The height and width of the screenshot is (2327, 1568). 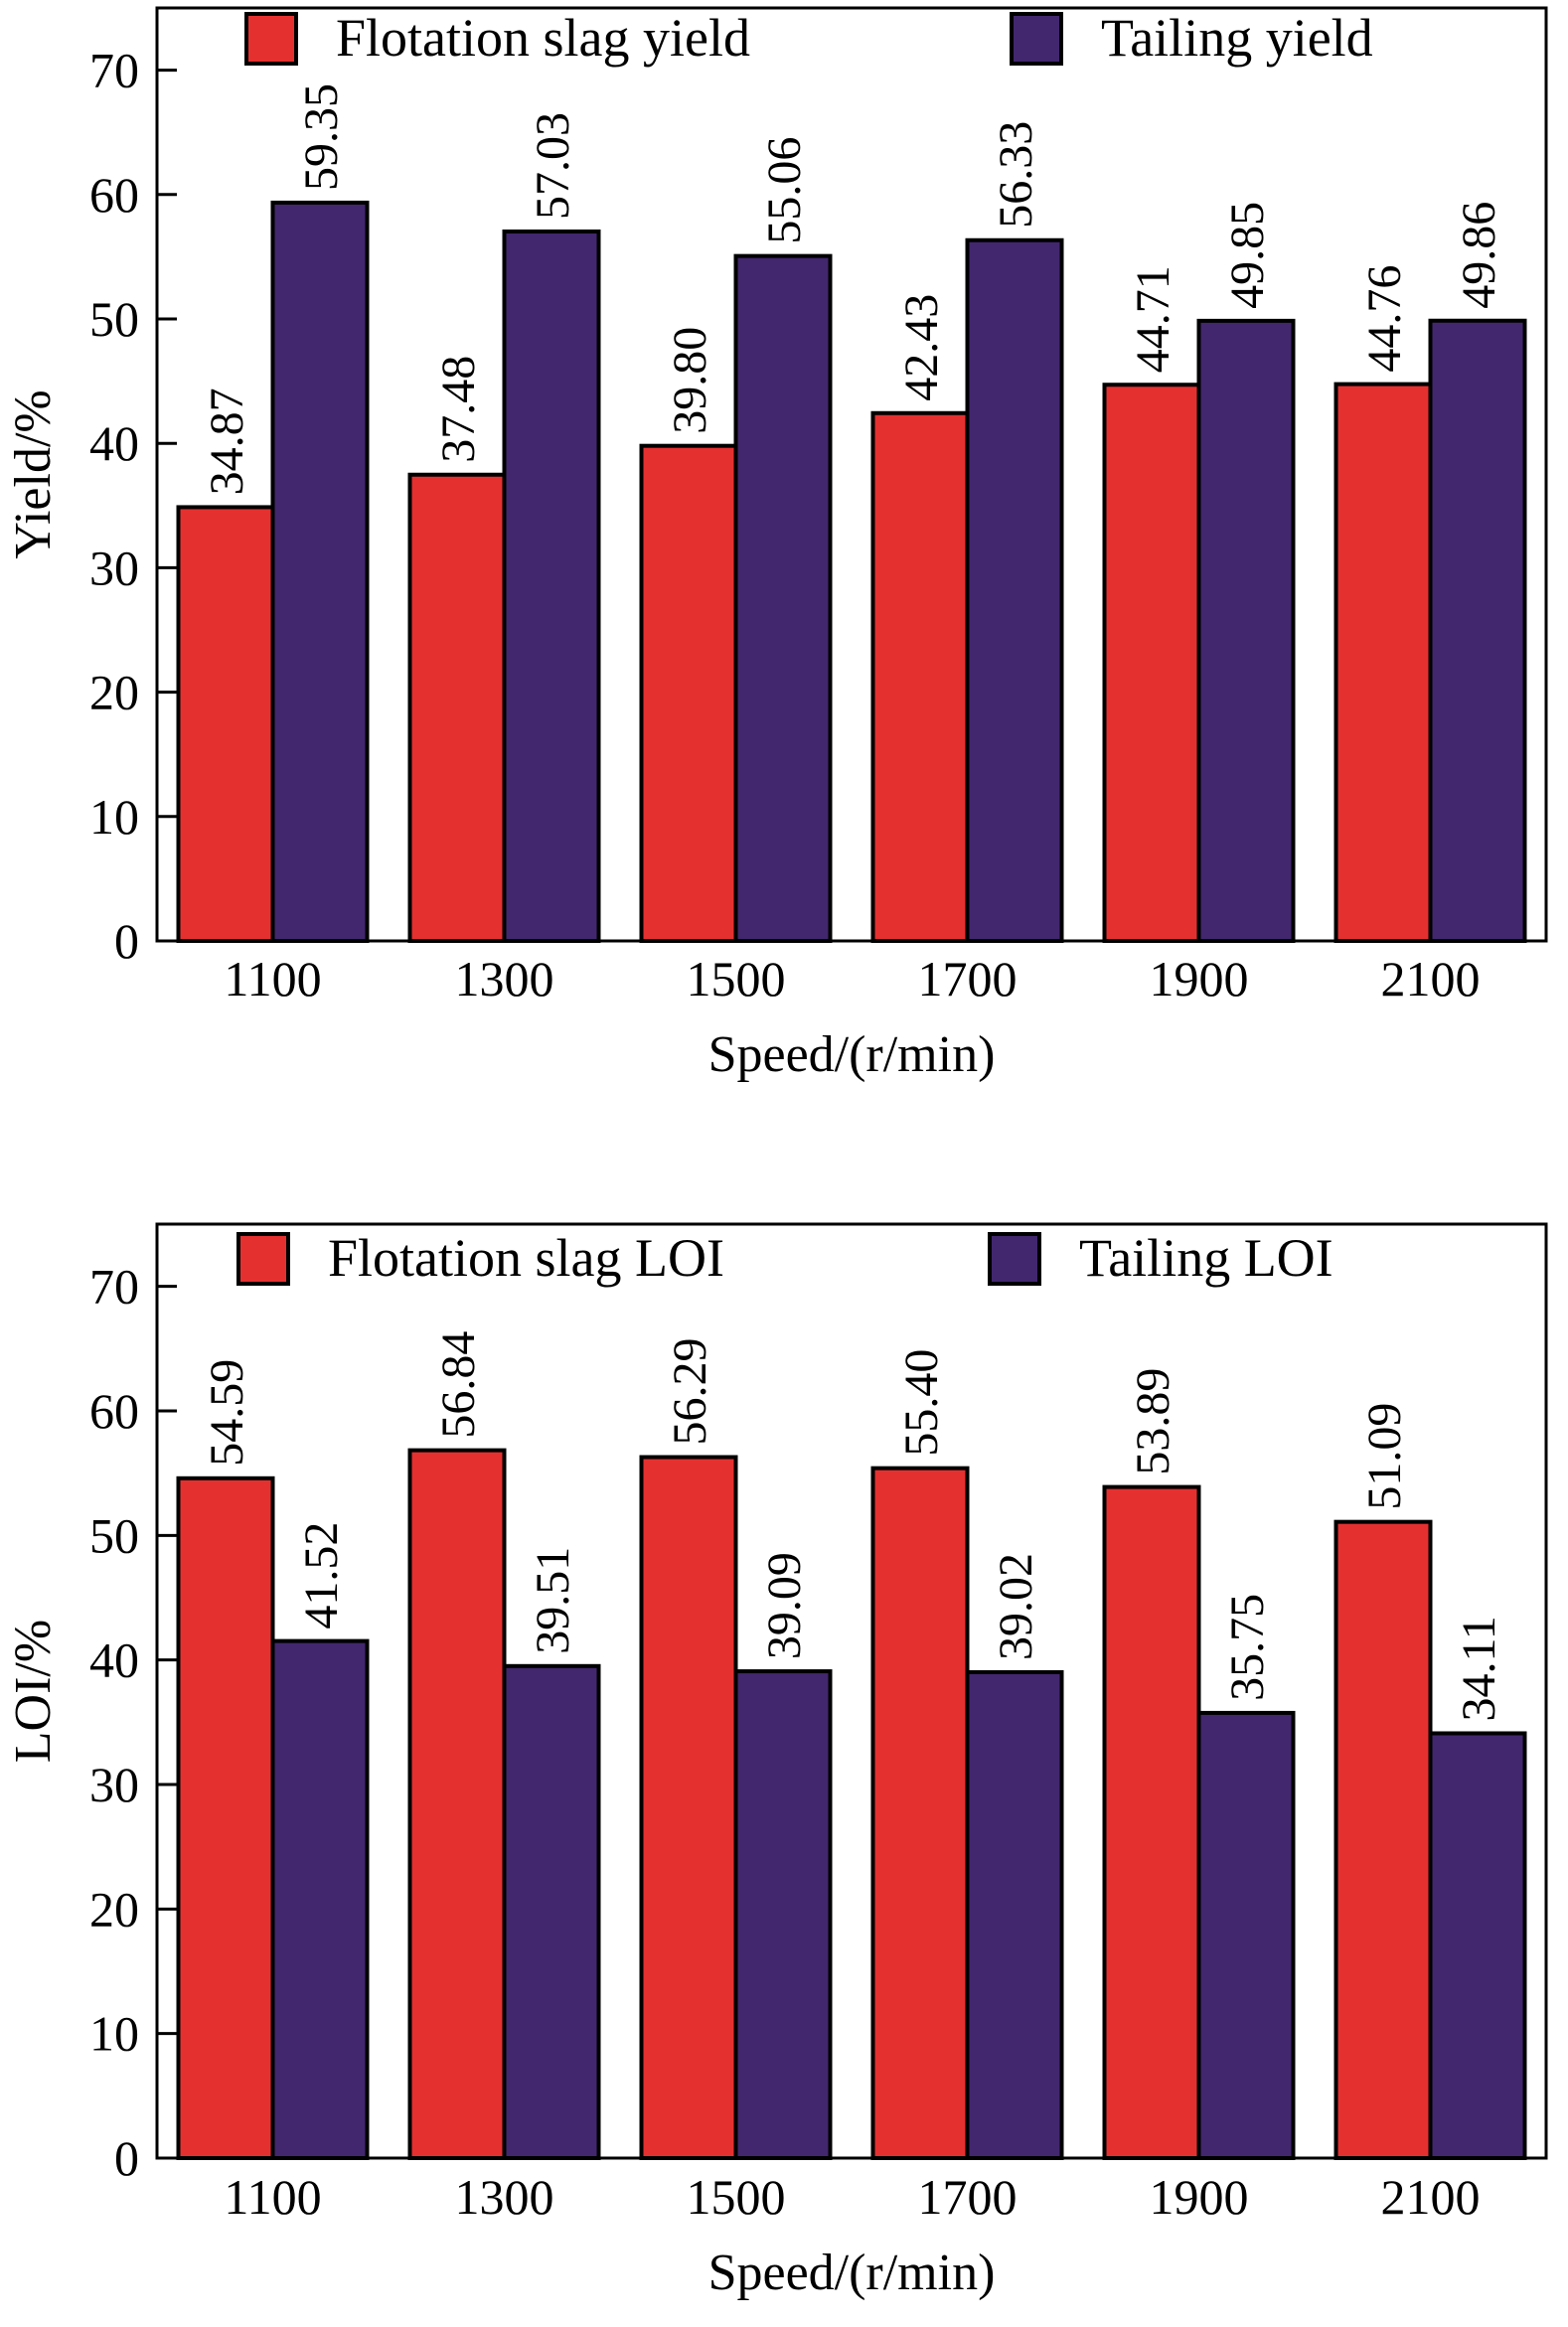 I want to click on y-axis-title: LOI/%, so click(x=33, y=1691).